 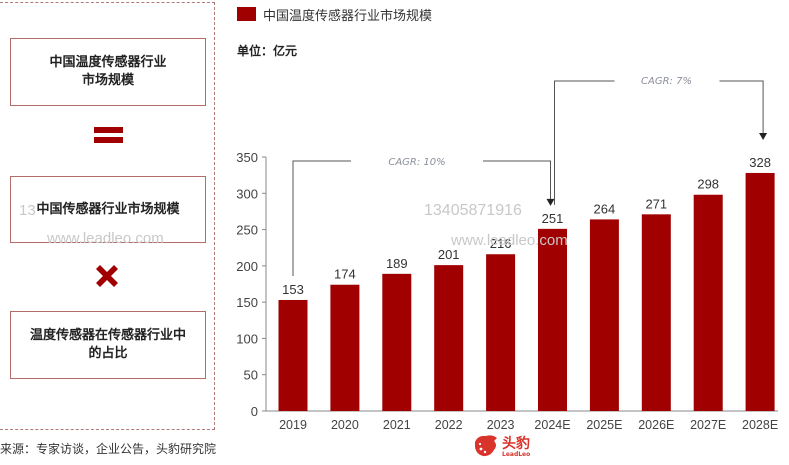 I want to click on bar-value-label: 216, so click(x=501, y=243).